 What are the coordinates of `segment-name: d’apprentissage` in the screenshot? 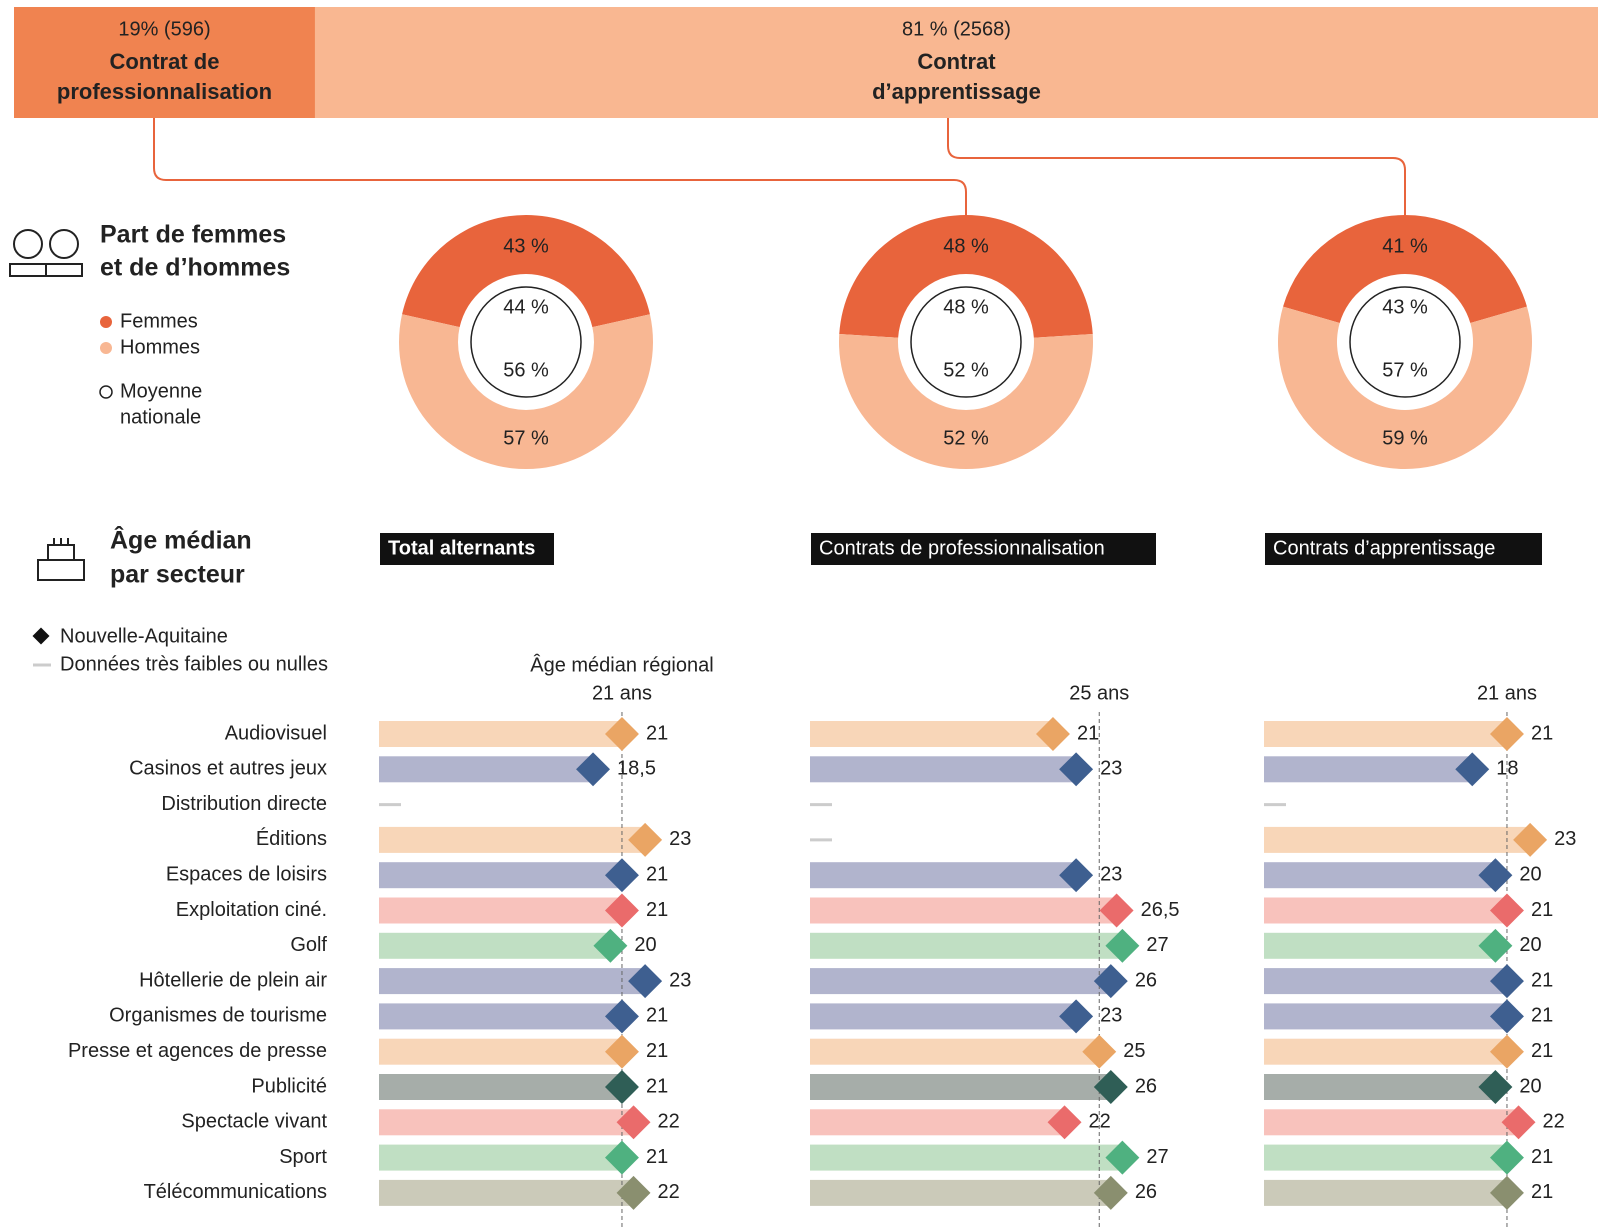 It's located at (956, 91).